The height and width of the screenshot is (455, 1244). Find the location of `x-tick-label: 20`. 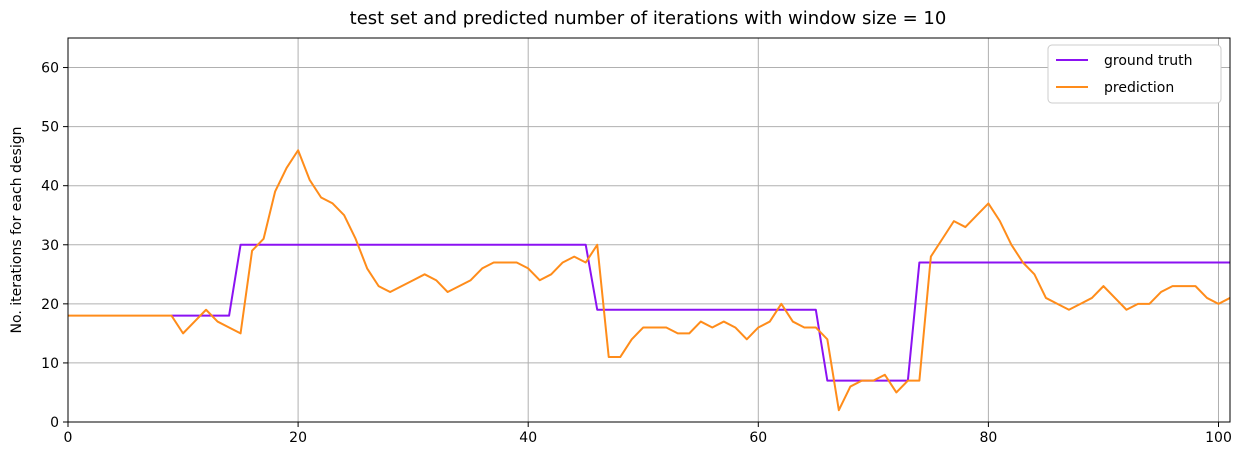

x-tick-label: 20 is located at coordinates (298, 438).